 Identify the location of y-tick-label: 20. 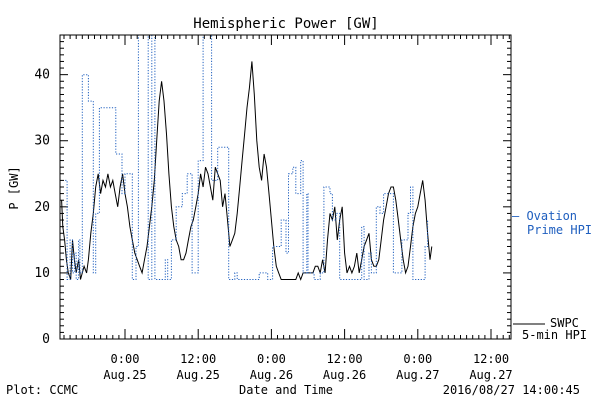
(42, 207).